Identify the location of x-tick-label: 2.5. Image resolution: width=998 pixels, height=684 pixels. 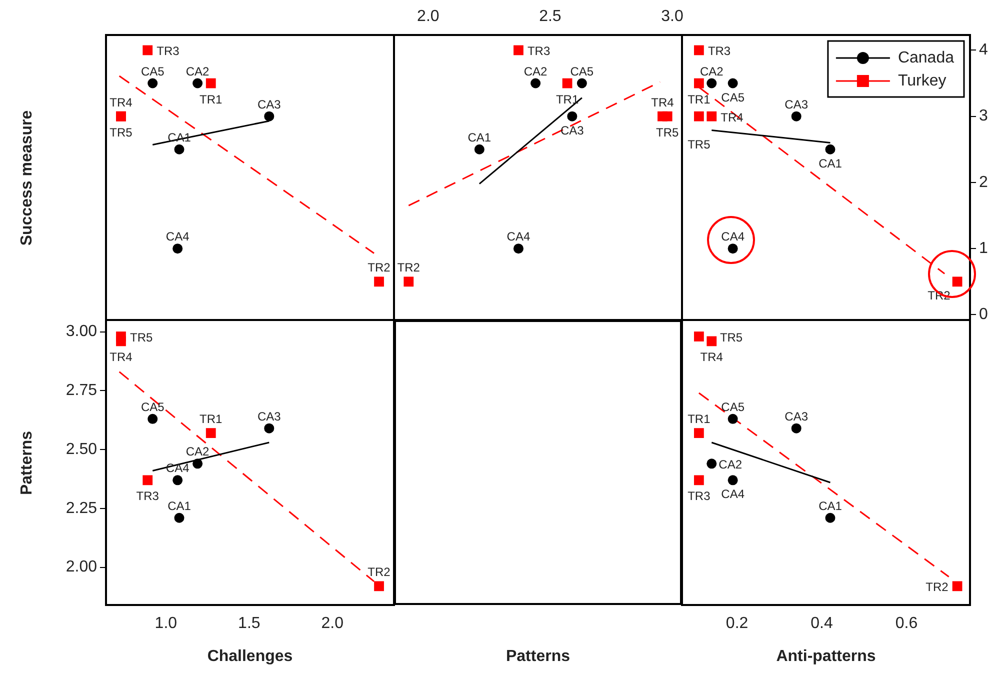
(550, 16).